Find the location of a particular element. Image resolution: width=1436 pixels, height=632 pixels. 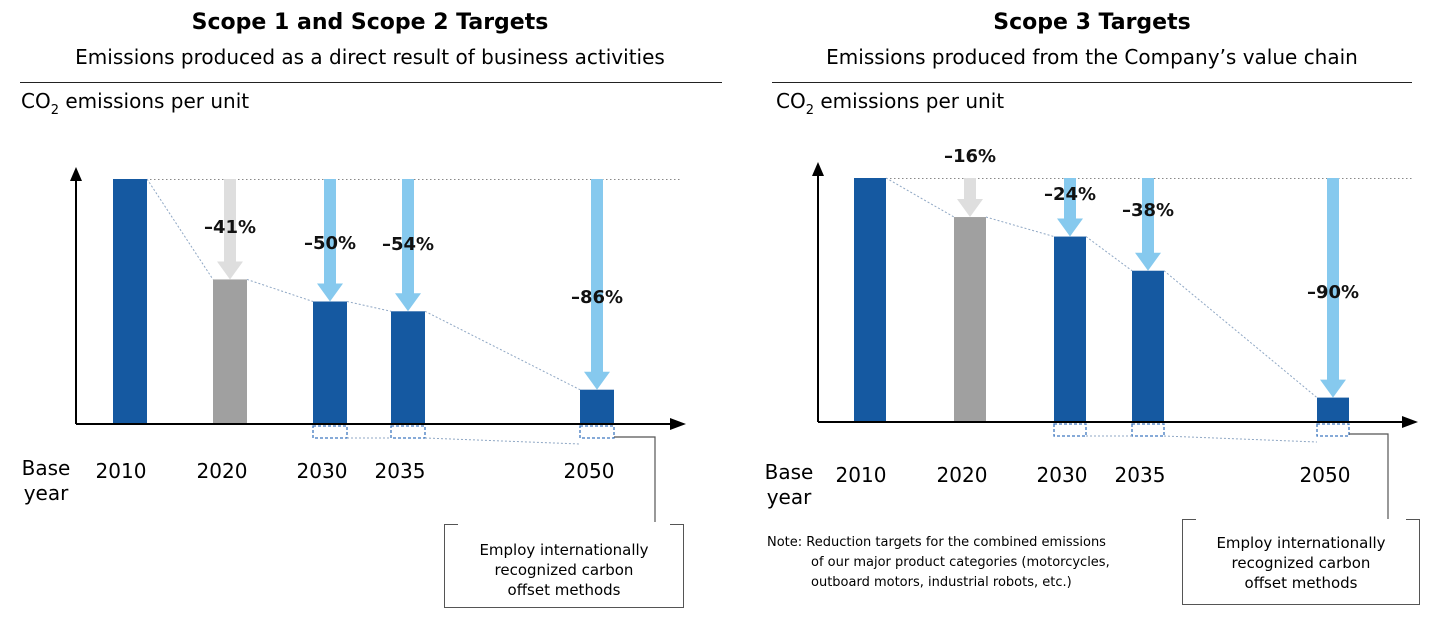

reduction-label-2030: –50% is located at coordinates (330, 243).